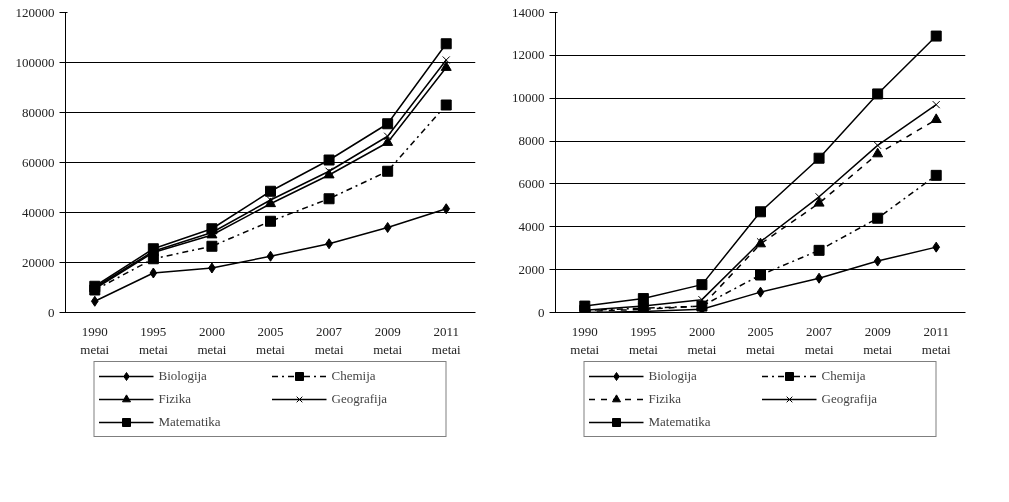 The image size is (1009, 502). What do you see at coordinates (528, 12) in the screenshot?
I see `y-tick-label: 14000` at bounding box center [528, 12].